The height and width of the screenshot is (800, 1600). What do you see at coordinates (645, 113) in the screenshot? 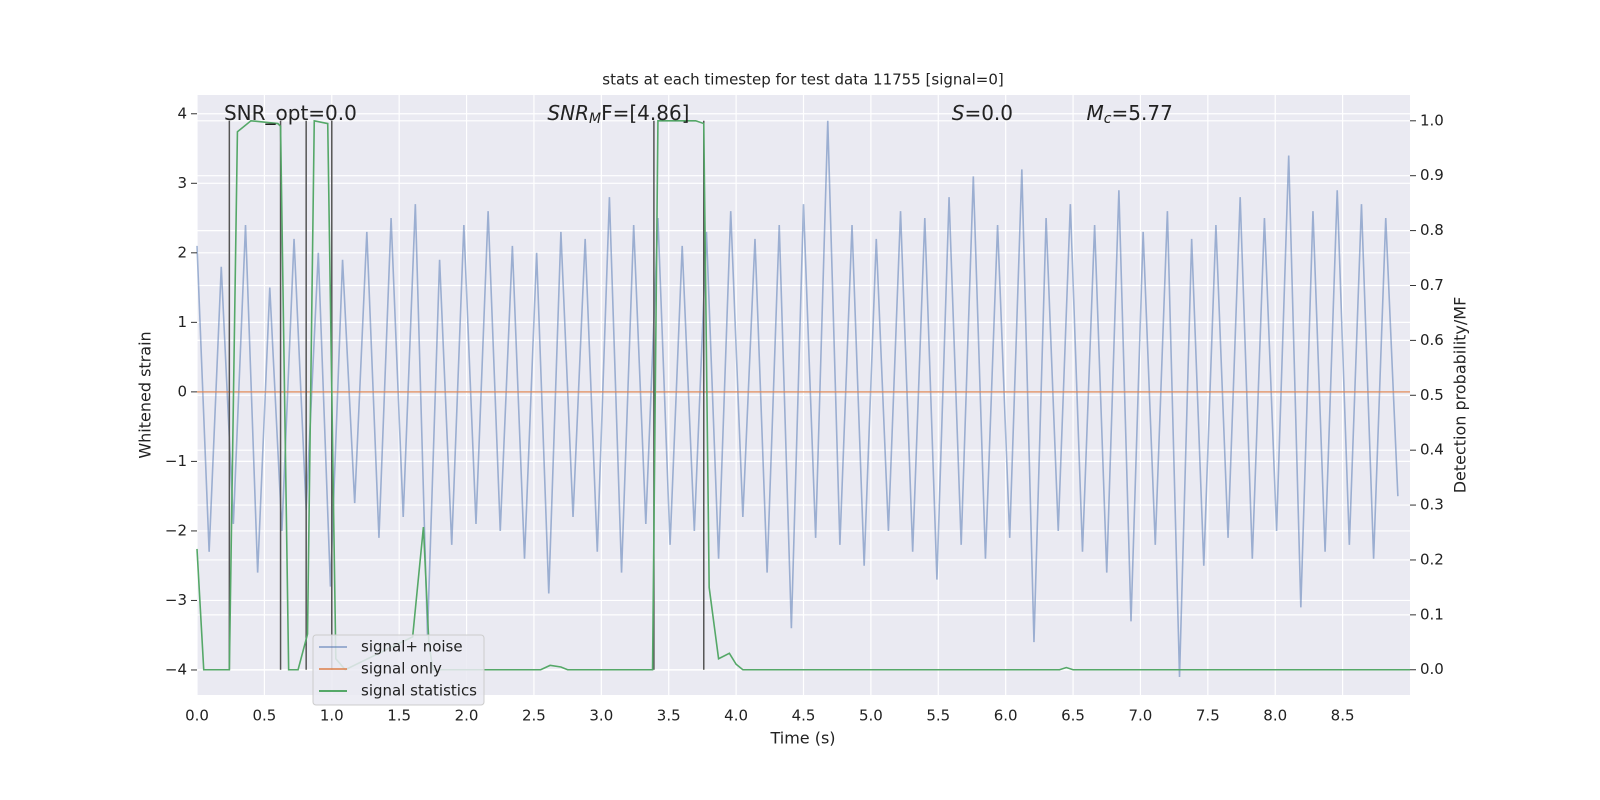
I see `annotation-part: F=[4.86]` at bounding box center [645, 113].